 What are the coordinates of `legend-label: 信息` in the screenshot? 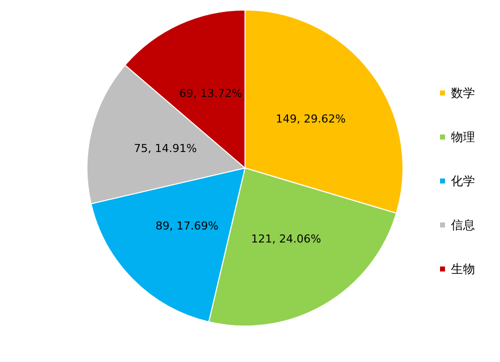 It's located at (463, 225).